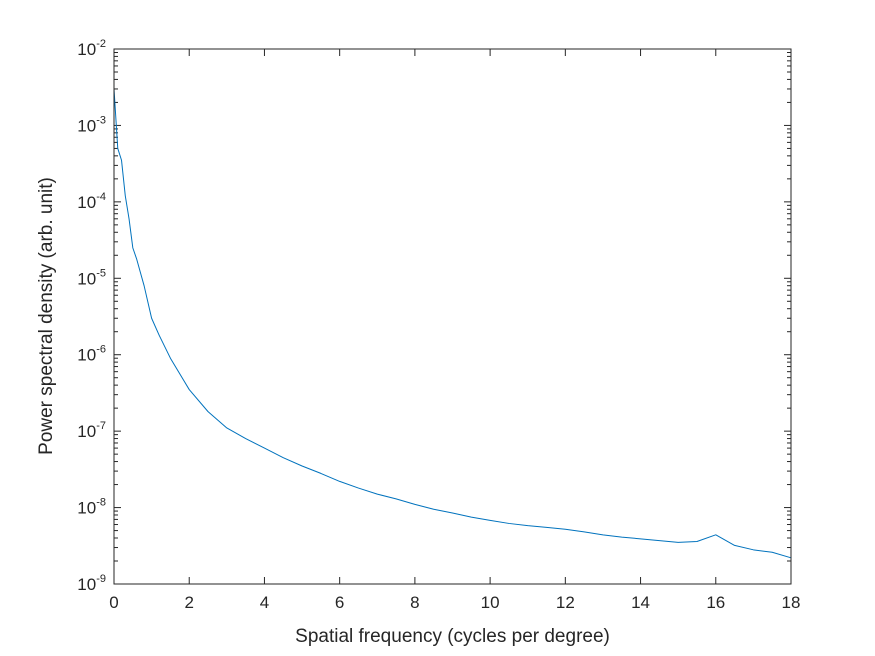 The height and width of the screenshot is (656, 875). I want to click on x-axis-label: Spatial frequency (cycles per degree), so click(452, 636).